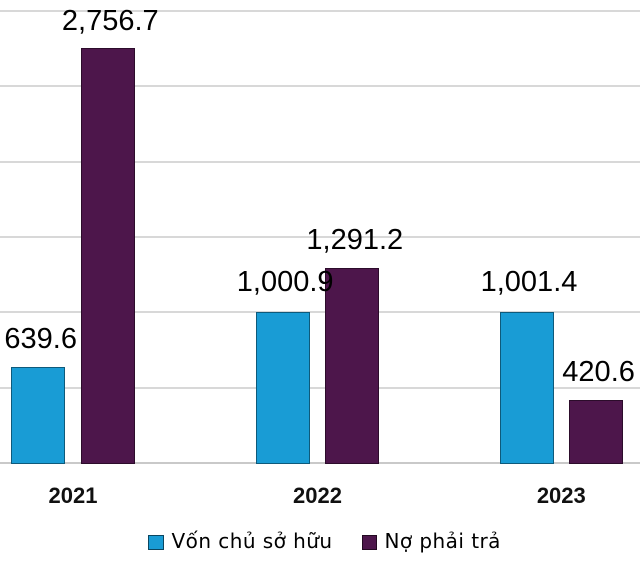 Image resolution: width=640 pixels, height=567 pixels. What do you see at coordinates (107, 255) in the screenshot?
I see `bar-2021-series1` at bounding box center [107, 255].